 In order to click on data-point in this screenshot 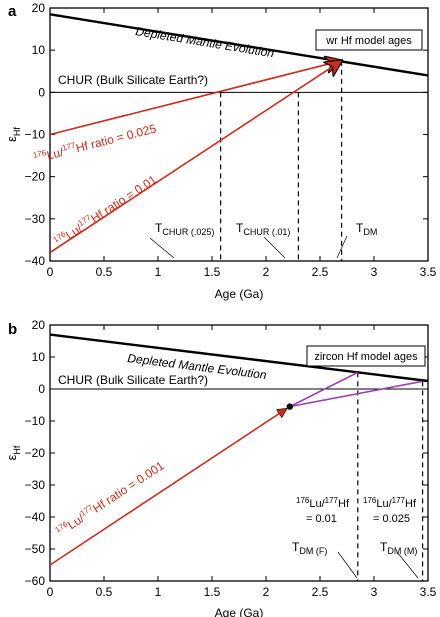, I will do `click(289, 406)`.